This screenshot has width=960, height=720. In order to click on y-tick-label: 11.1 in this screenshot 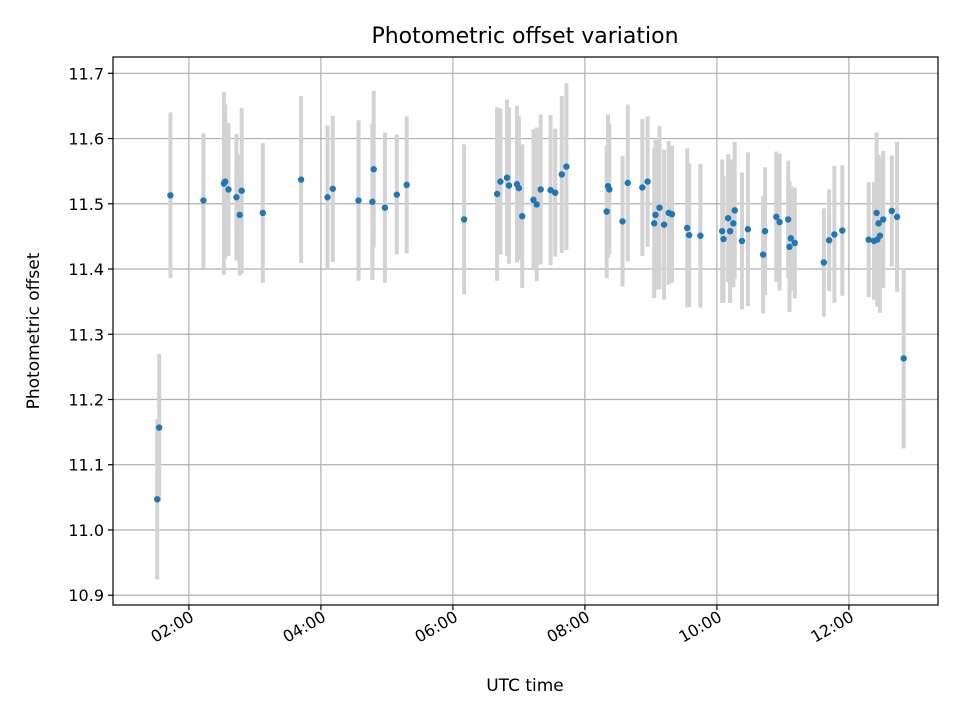, I will do `click(86, 465)`.